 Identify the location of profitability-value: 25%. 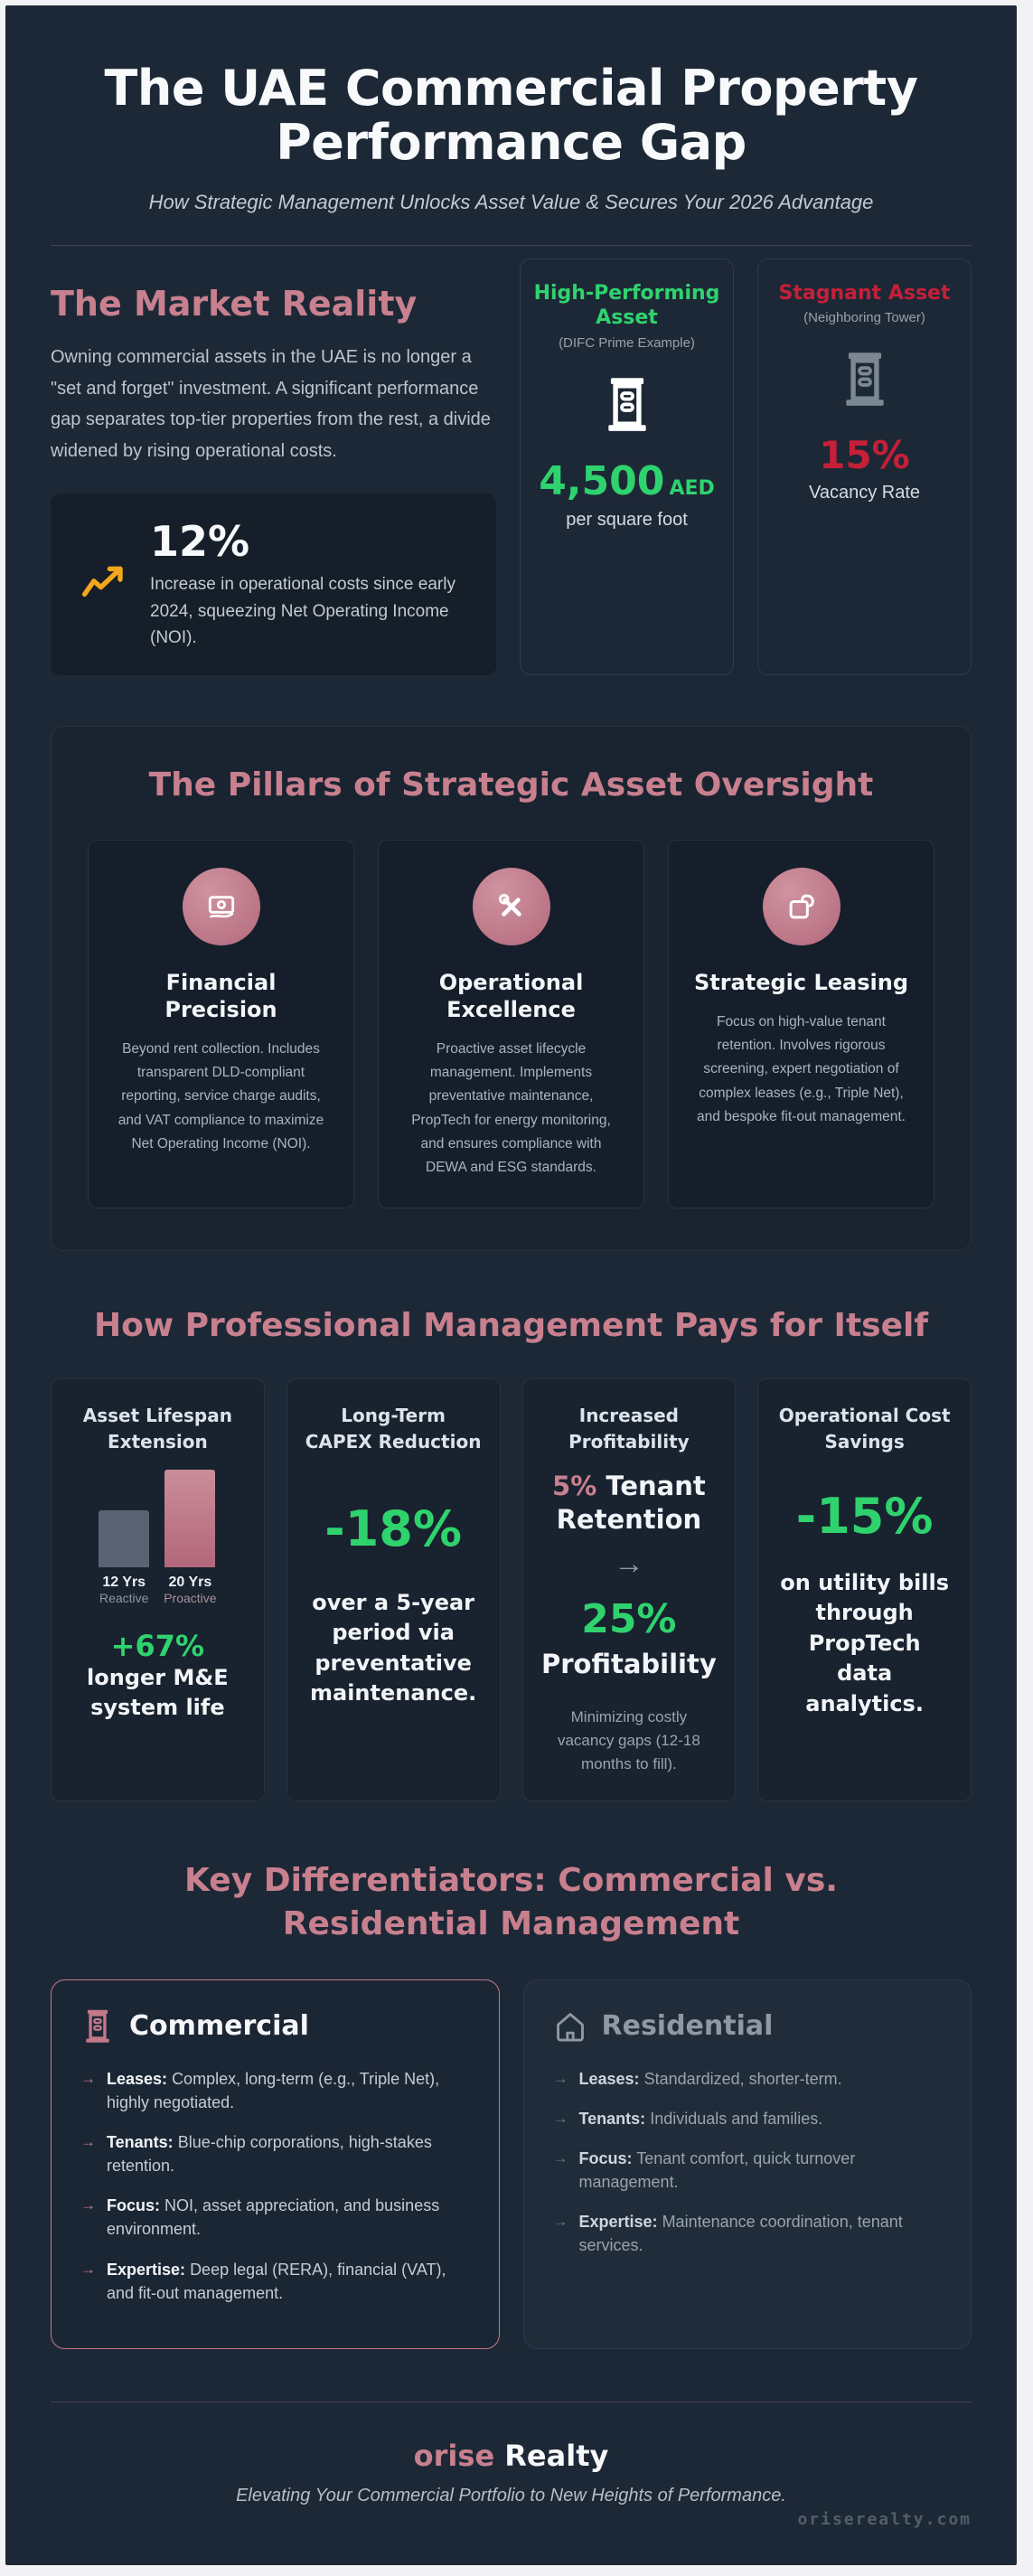
(629, 1620).